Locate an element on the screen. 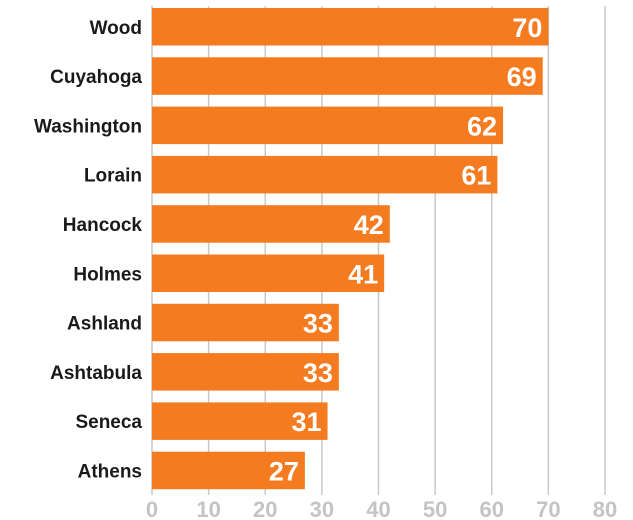 The image size is (633, 520). x-tick-label: 10 is located at coordinates (208, 508).